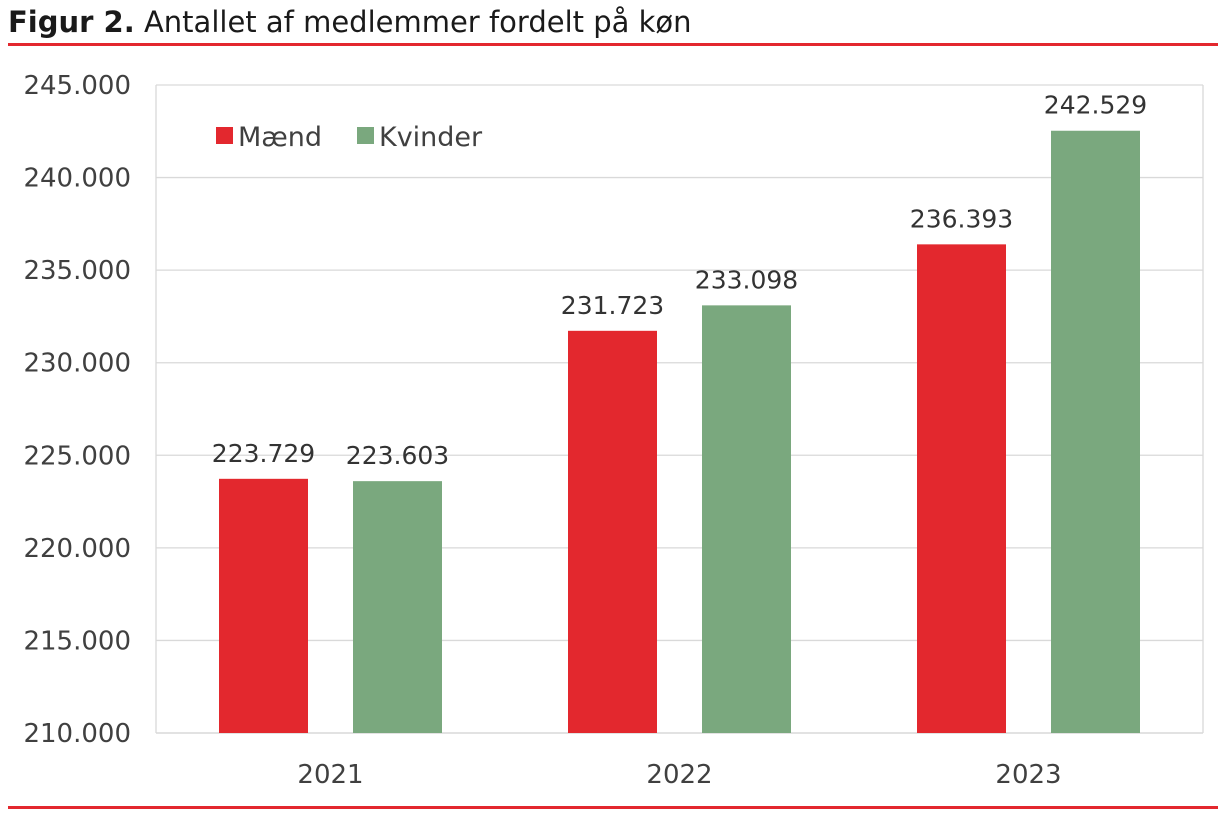 This screenshot has width=1224, height=819. What do you see at coordinates (431, 137) in the screenshot?
I see `legend-label: Kvinder` at bounding box center [431, 137].